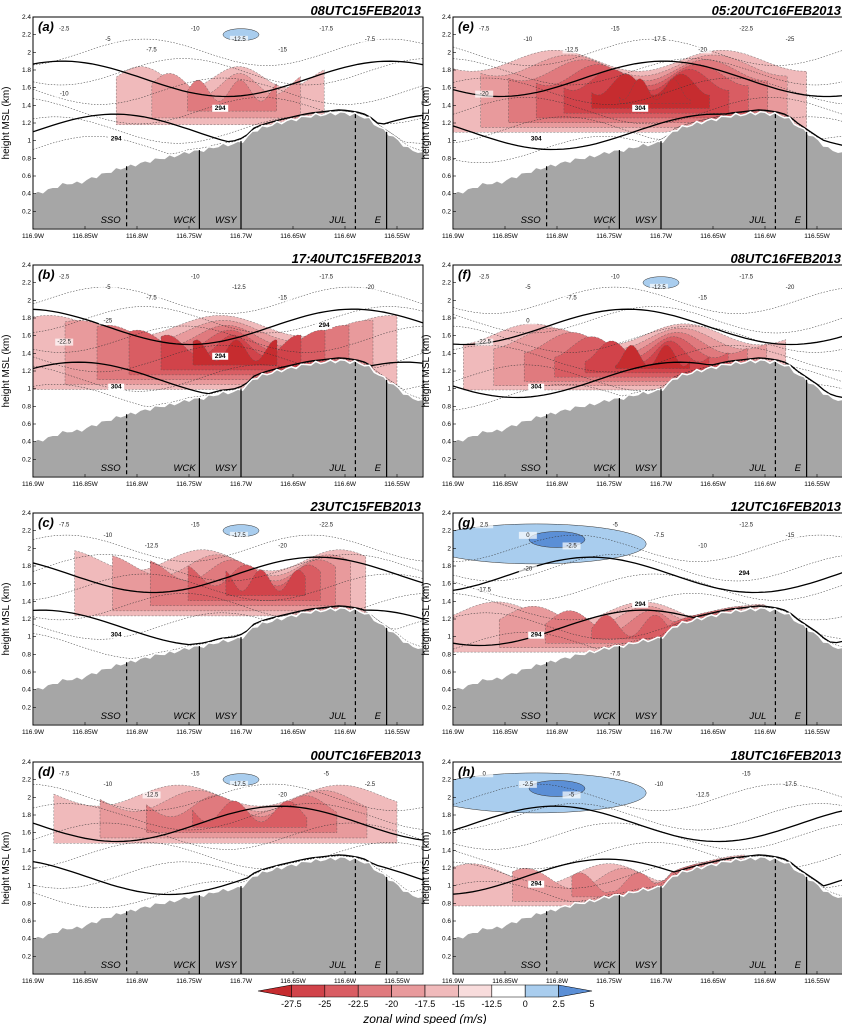 The image size is (842, 1024). Describe the element at coordinates (484, 591) in the screenshot. I see `contour-label: -17.5` at that location.